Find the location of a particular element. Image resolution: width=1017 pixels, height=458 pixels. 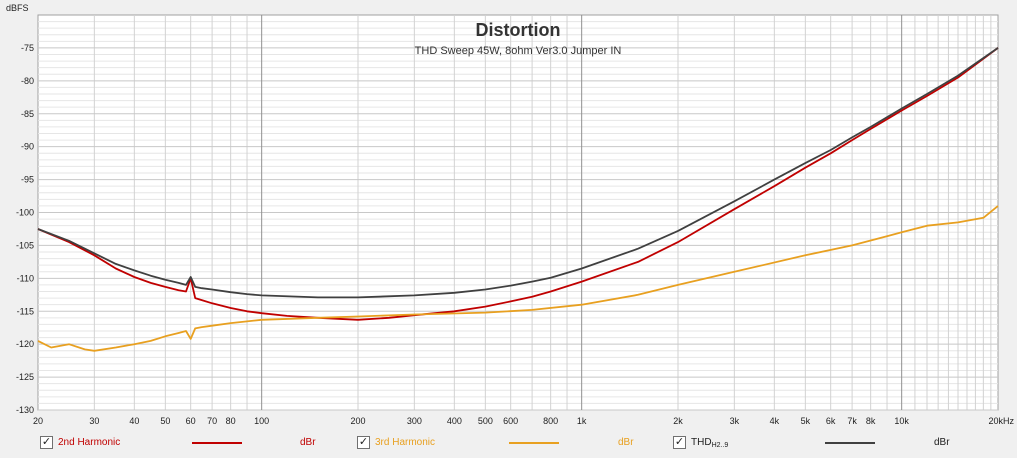

legend-item-3rd-harmonic: ✓ 3rd Harmonic dBr is located at coordinates (497, 444).